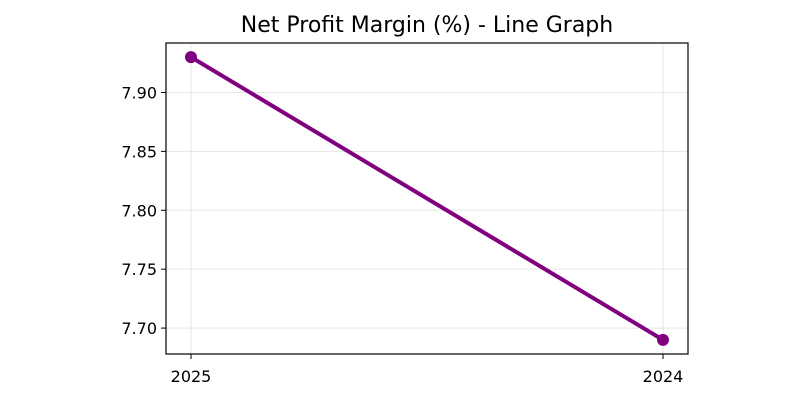  What do you see at coordinates (139, 210) in the screenshot?
I see `y-tick-label: 7.80` at bounding box center [139, 210].